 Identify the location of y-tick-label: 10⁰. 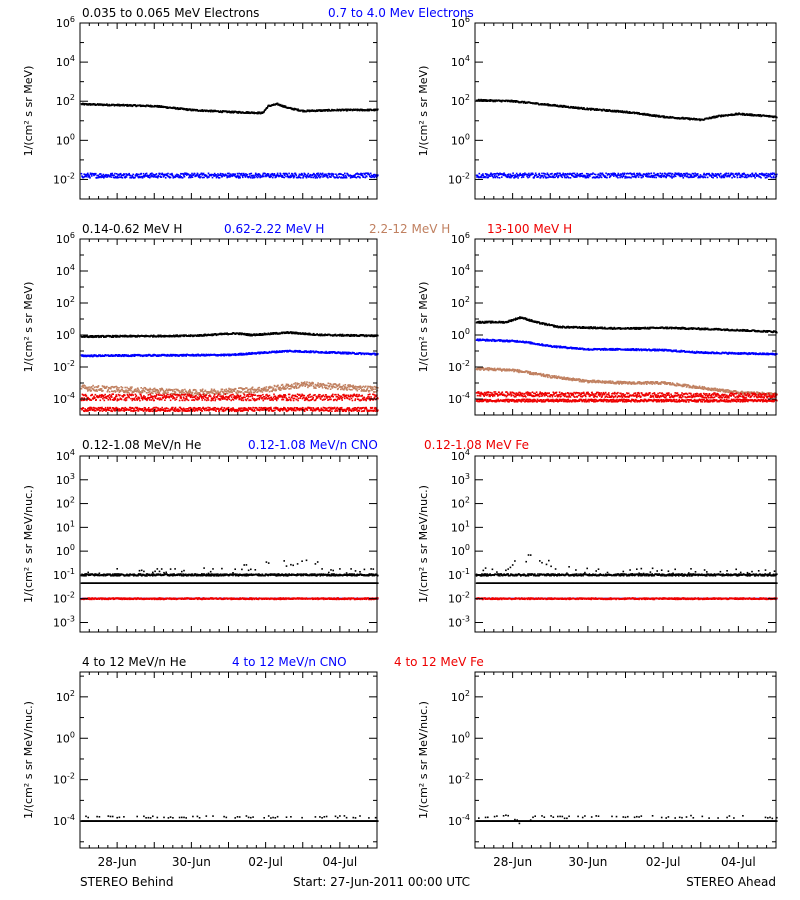
(65, 139).